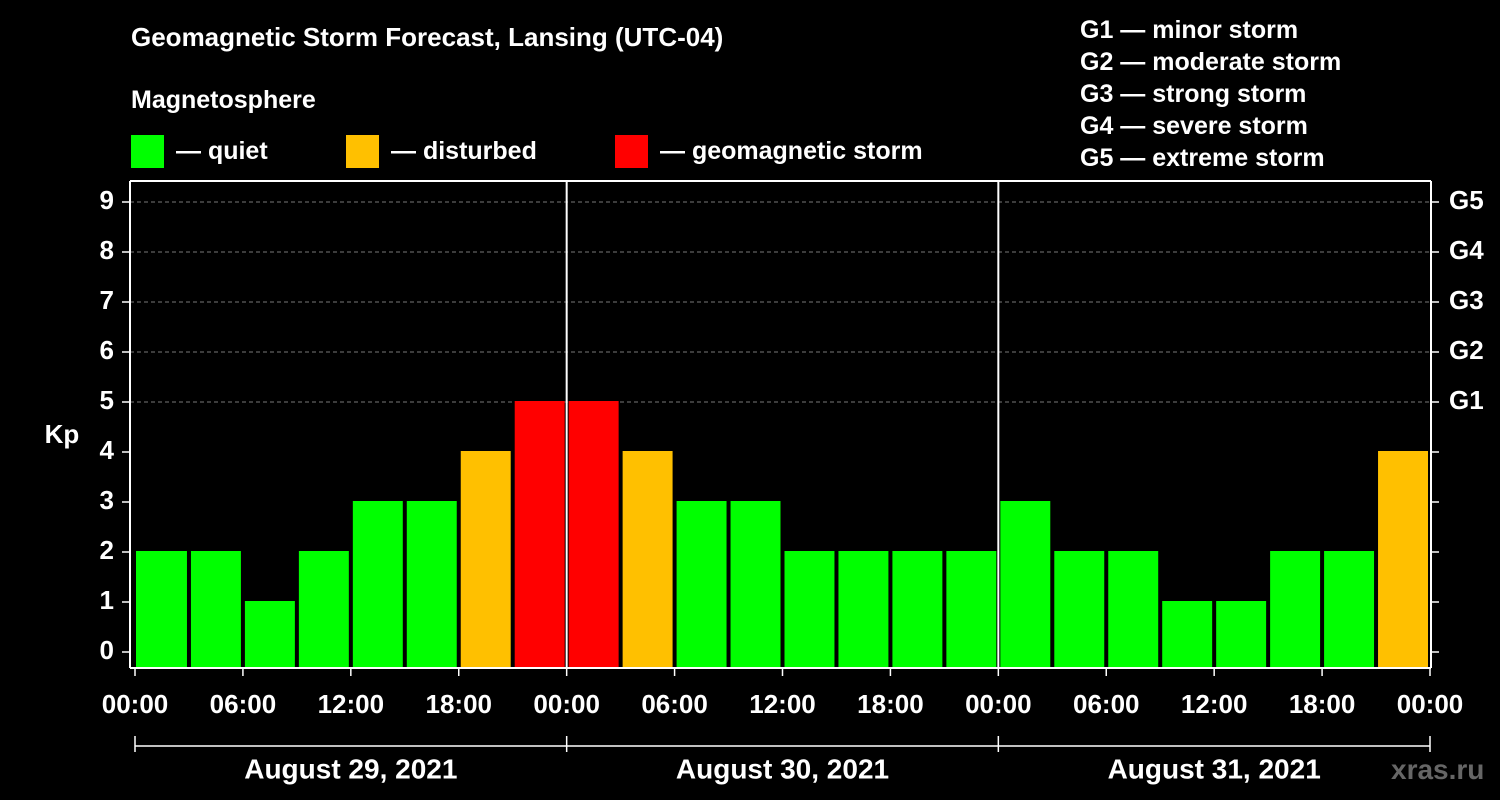  Describe the element at coordinates (1189, 30) in the screenshot. I see `storm-scale-g1: G1 — minor storm` at that location.